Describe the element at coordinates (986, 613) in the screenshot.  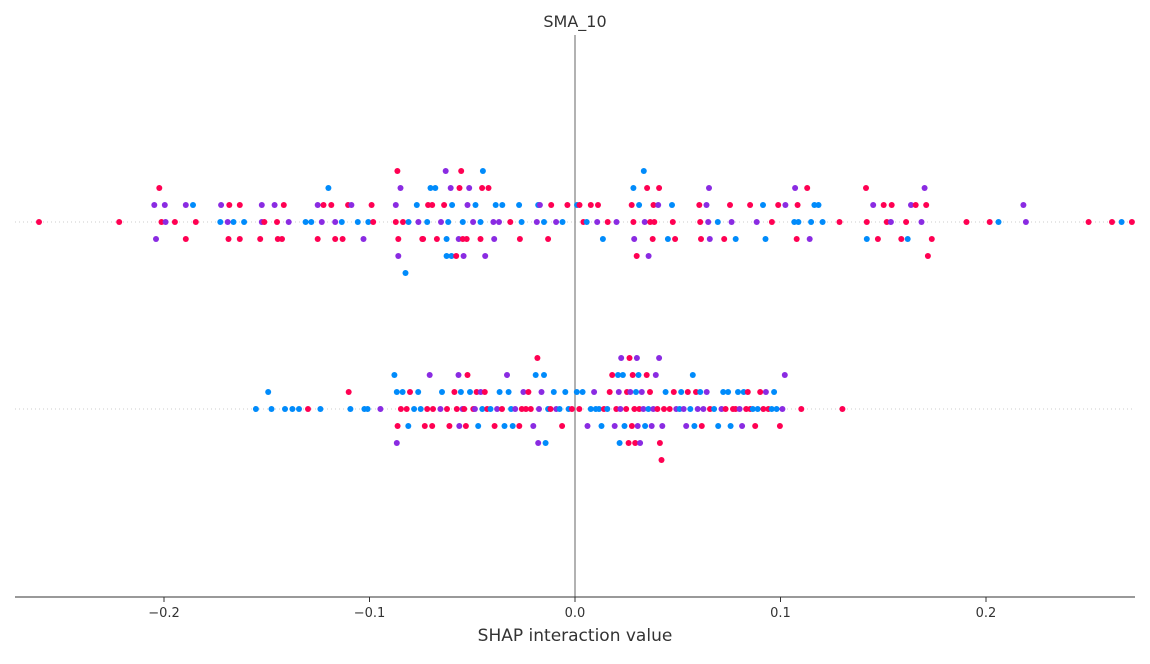
I see `x-tick-label: 0.2` at that location.